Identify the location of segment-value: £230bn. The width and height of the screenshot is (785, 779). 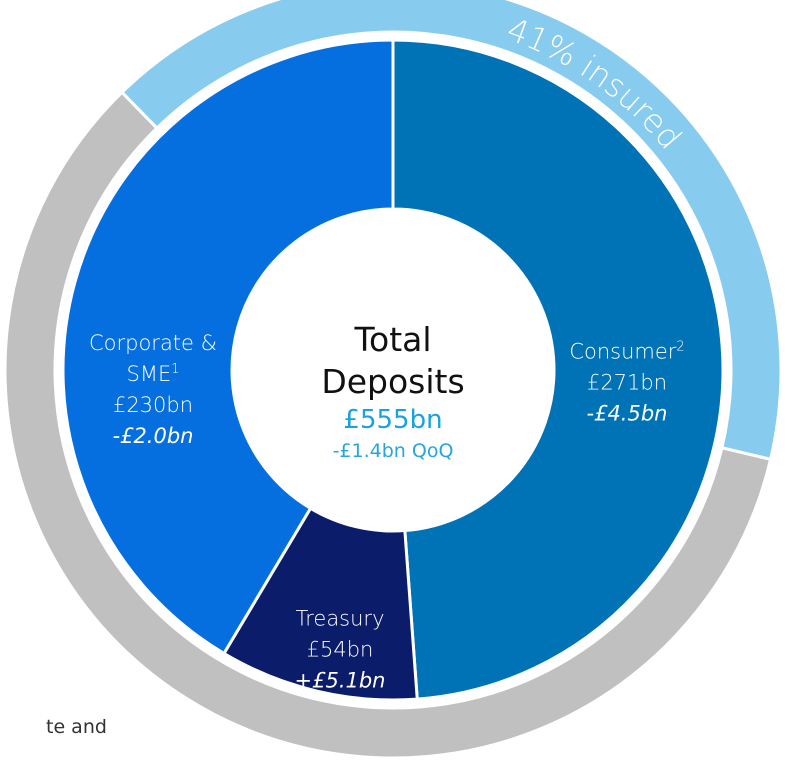
(153, 405).